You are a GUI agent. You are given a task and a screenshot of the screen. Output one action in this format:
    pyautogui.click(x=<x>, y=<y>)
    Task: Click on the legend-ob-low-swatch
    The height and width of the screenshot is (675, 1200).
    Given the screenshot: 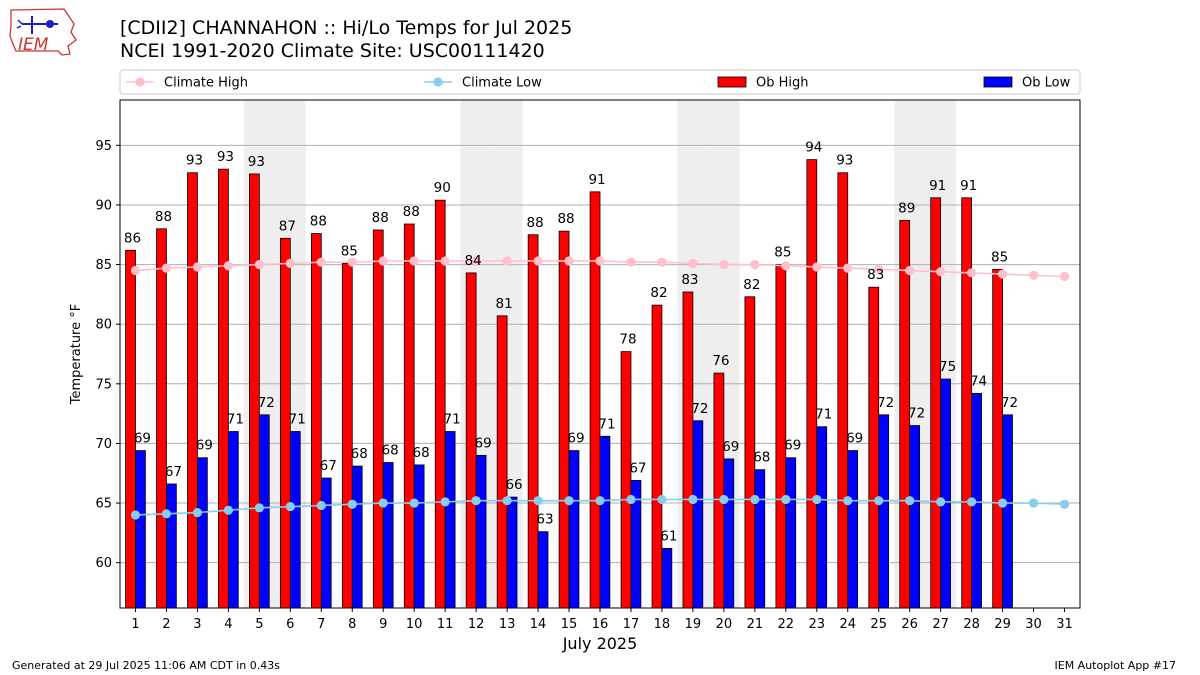 What is the action you would take?
    pyautogui.click(x=998, y=82)
    